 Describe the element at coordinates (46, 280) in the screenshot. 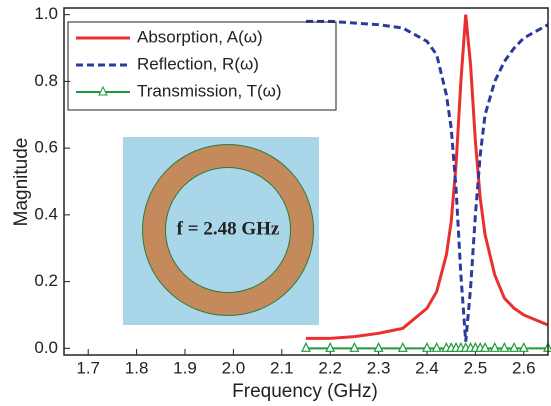

I see `y-tick-label: 0.2` at that location.